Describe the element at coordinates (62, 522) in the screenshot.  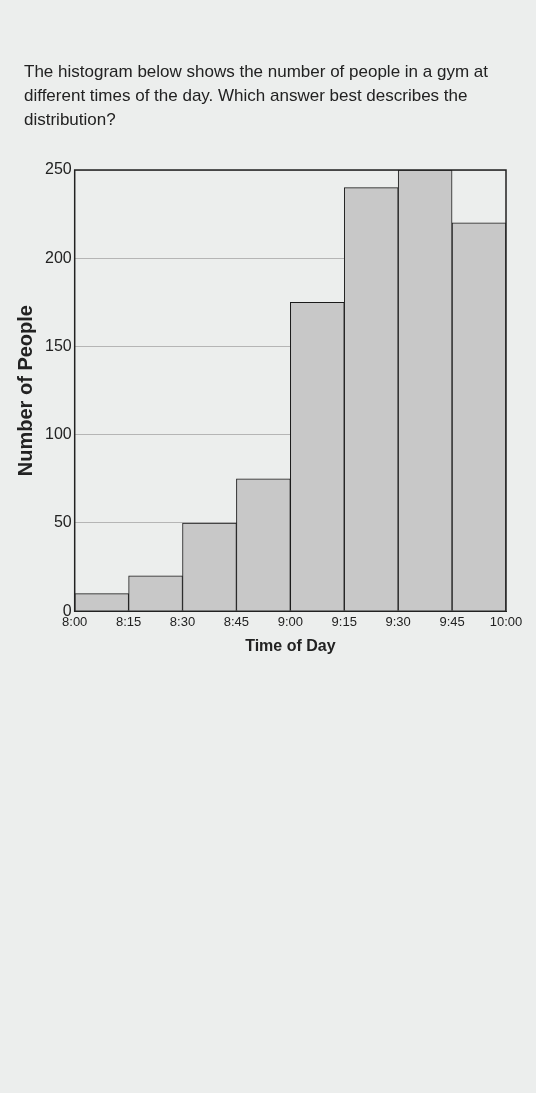
I see `y-tick-label: 50` at that location.